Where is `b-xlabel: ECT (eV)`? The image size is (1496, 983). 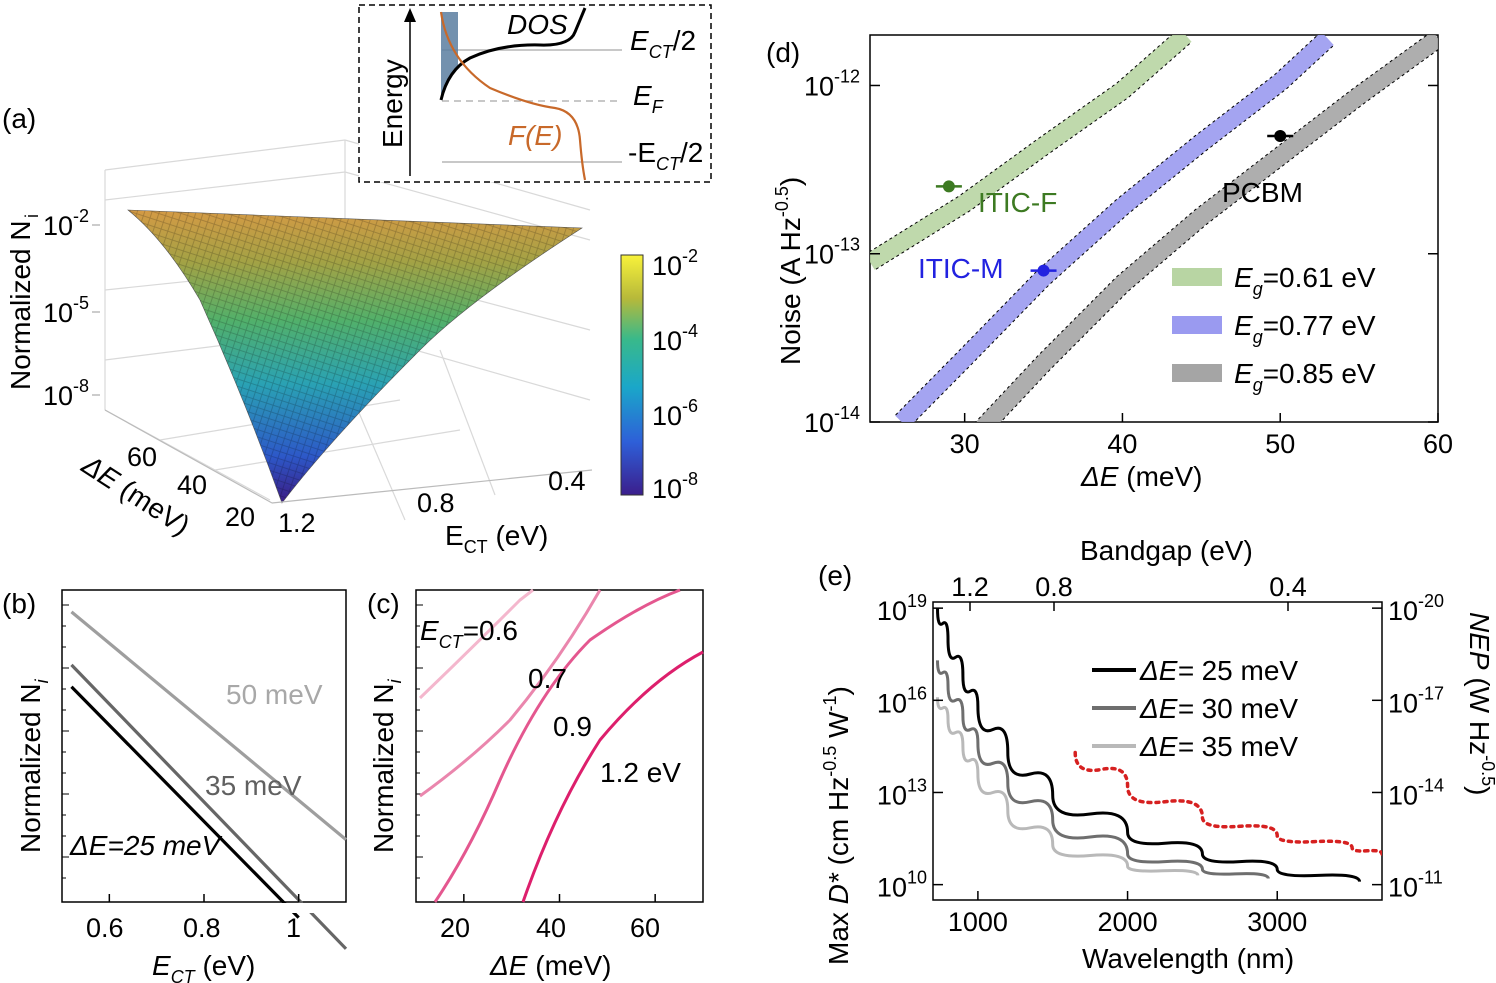 b-xlabel: ECT (eV) is located at coordinates (203, 966).